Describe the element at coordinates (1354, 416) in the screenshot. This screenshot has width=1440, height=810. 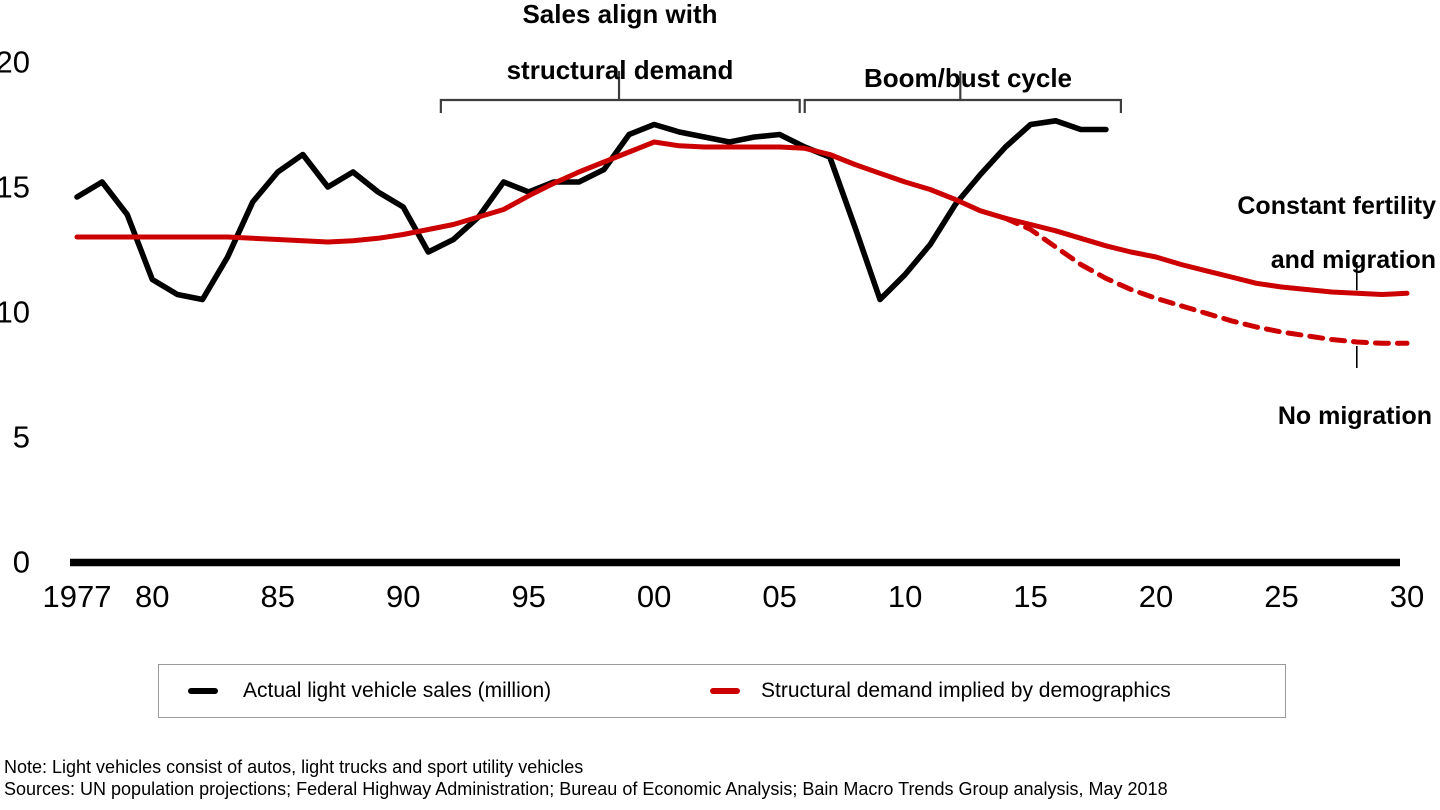
I see `label-no-migration-text: No migration` at that location.